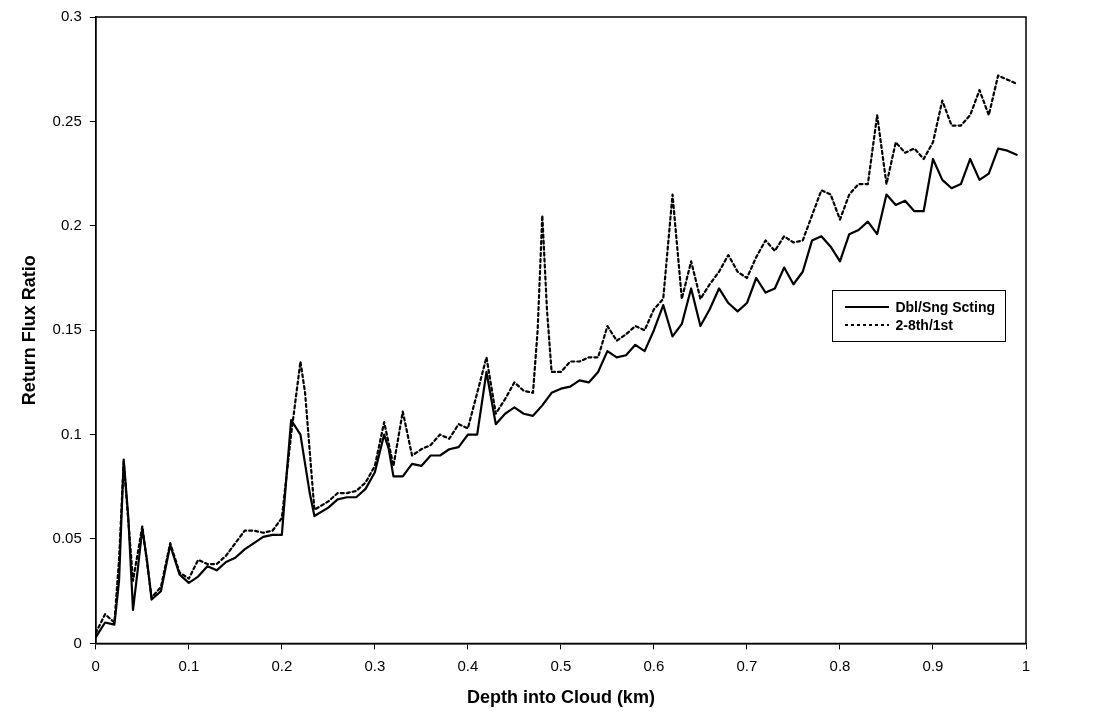 This screenshot has width=1106, height=723. What do you see at coordinates (77, 642) in the screenshot?
I see `y-tick-label: 0` at bounding box center [77, 642].